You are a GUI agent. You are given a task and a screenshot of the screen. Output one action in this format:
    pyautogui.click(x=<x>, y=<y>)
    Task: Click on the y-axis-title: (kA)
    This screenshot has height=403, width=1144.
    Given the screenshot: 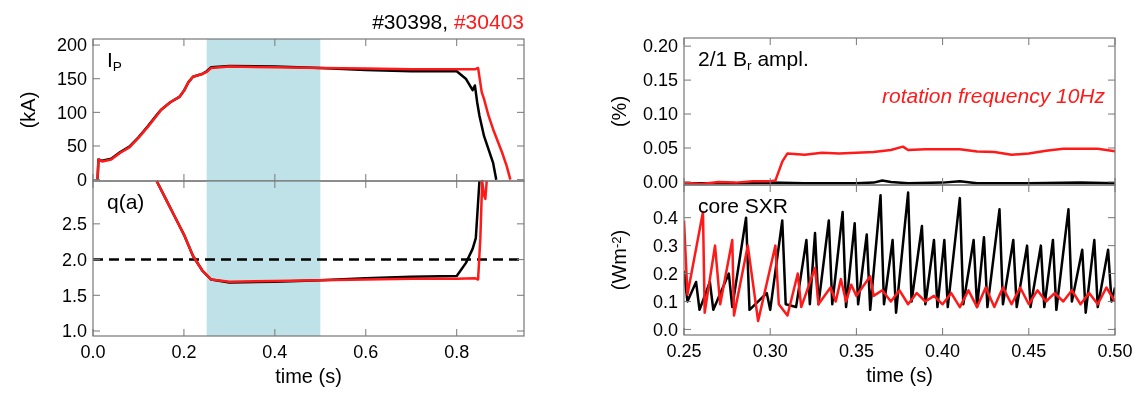 What is the action you would take?
    pyautogui.click(x=28, y=110)
    